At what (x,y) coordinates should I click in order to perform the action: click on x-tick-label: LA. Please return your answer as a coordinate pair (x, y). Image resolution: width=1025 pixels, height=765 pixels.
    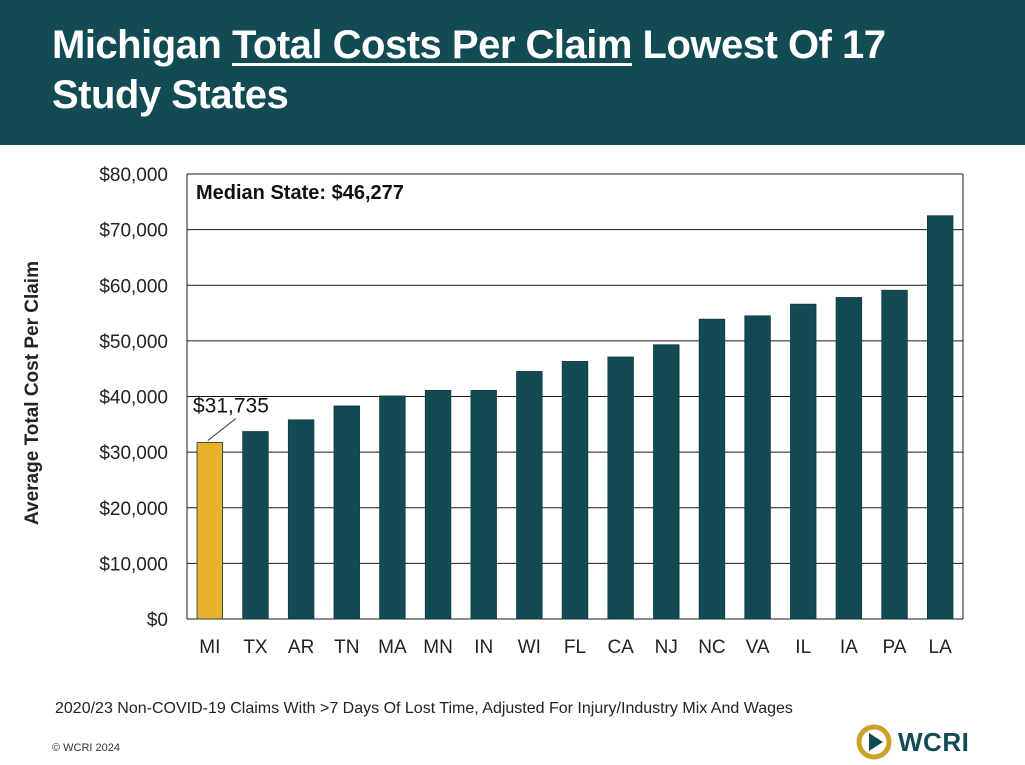
    Looking at the image, I should click on (941, 647).